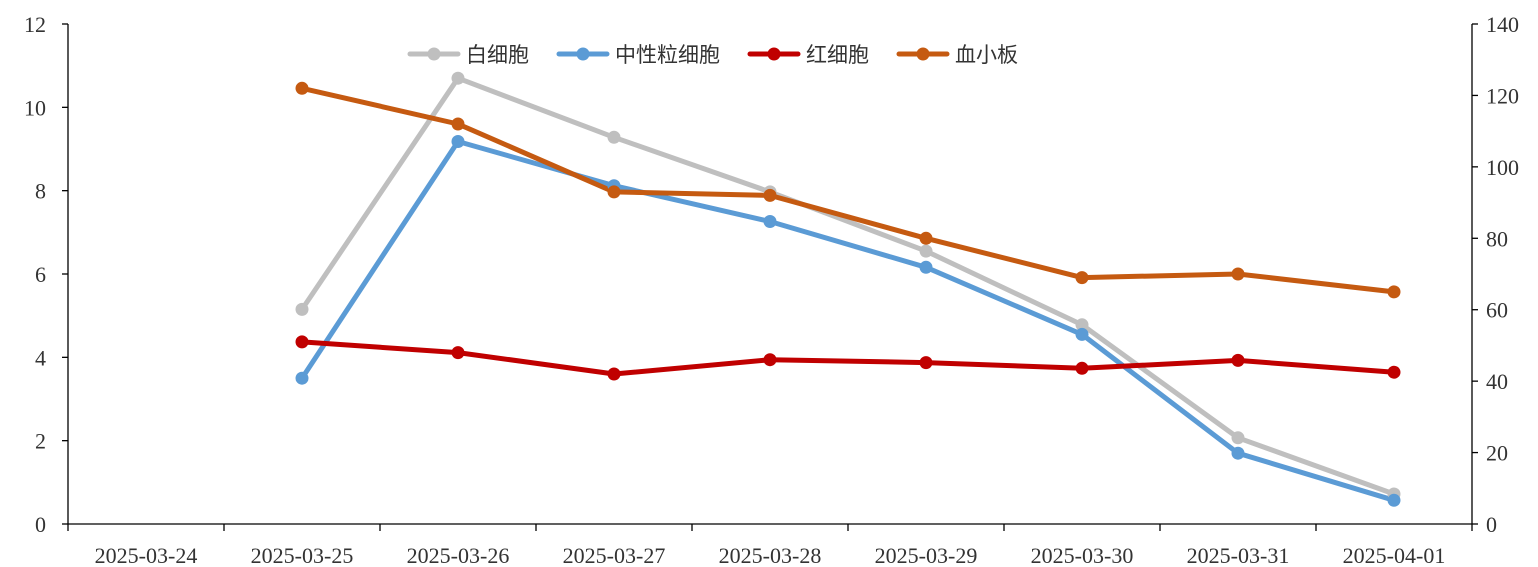  Describe the element at coordinates (1238, 555) in the screenshot. I see `x-tick-label: 2025-03-31` at that location.